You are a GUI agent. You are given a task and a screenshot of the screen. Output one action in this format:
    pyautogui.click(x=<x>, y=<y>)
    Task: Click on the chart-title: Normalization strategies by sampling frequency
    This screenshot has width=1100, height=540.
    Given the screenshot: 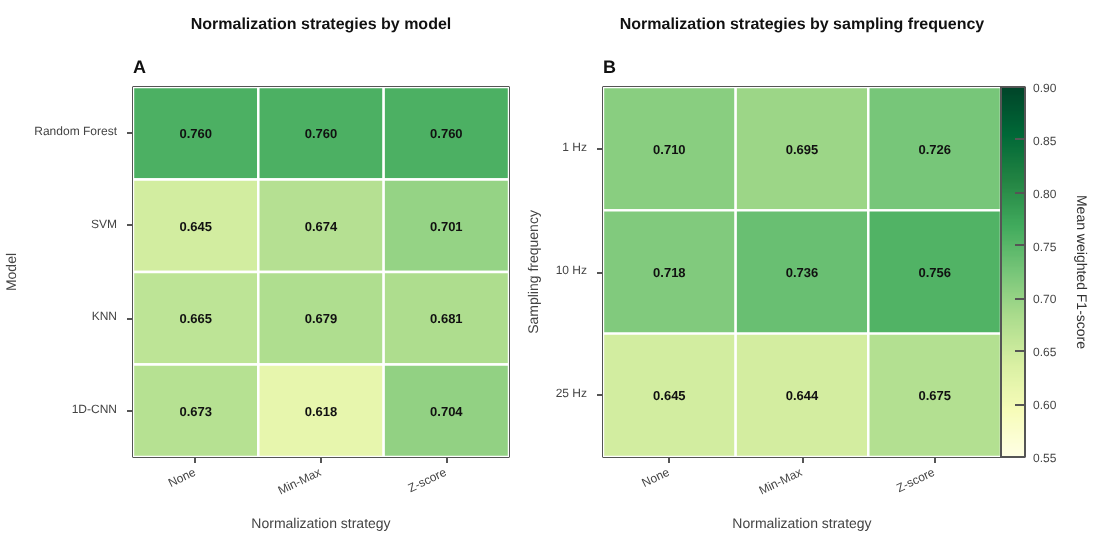 What is the action you would take?
    pyautogui.click(x=802, y=24)
    